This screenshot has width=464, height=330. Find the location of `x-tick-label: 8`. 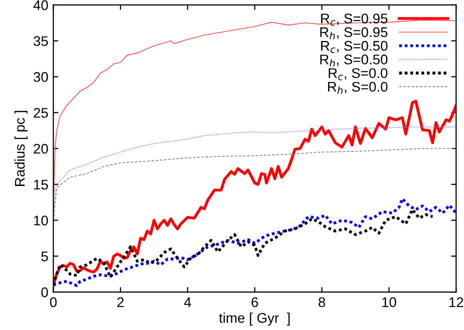

x-tick-label: 8 is located at coordinates (322, 302).